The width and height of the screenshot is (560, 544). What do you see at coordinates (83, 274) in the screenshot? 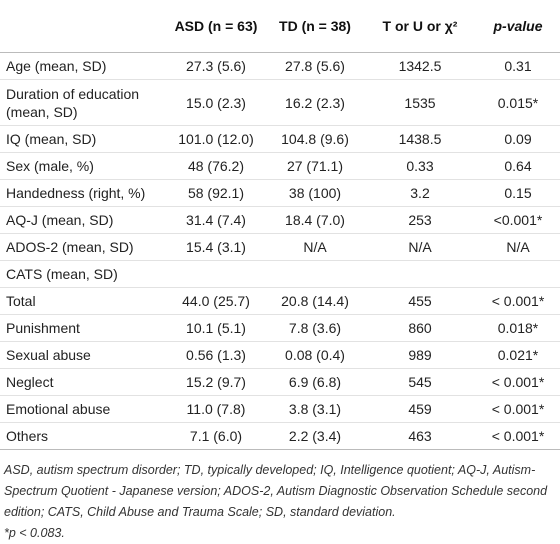
I see `row-label: CATS (mean, SD)` at bounding box center [83, 274].